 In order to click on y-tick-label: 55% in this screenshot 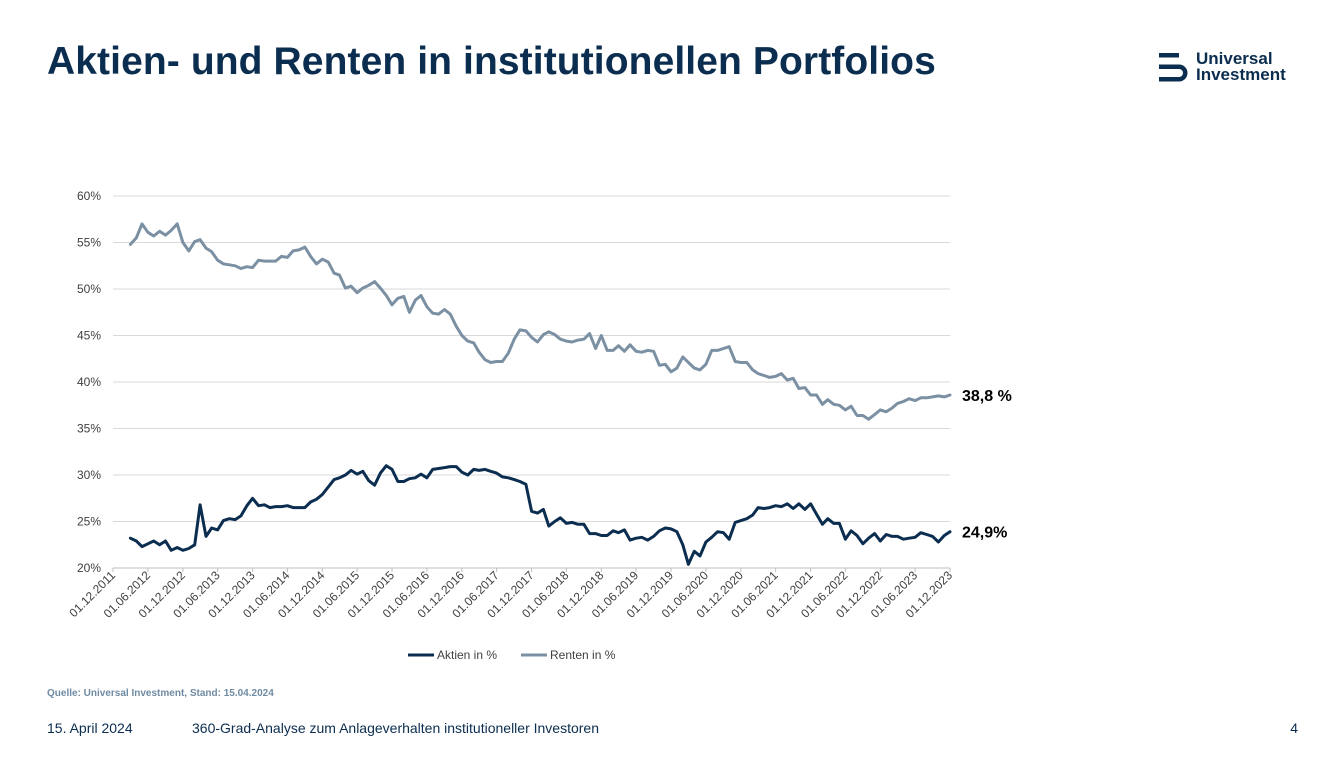, I will do `click(89, 243)`.